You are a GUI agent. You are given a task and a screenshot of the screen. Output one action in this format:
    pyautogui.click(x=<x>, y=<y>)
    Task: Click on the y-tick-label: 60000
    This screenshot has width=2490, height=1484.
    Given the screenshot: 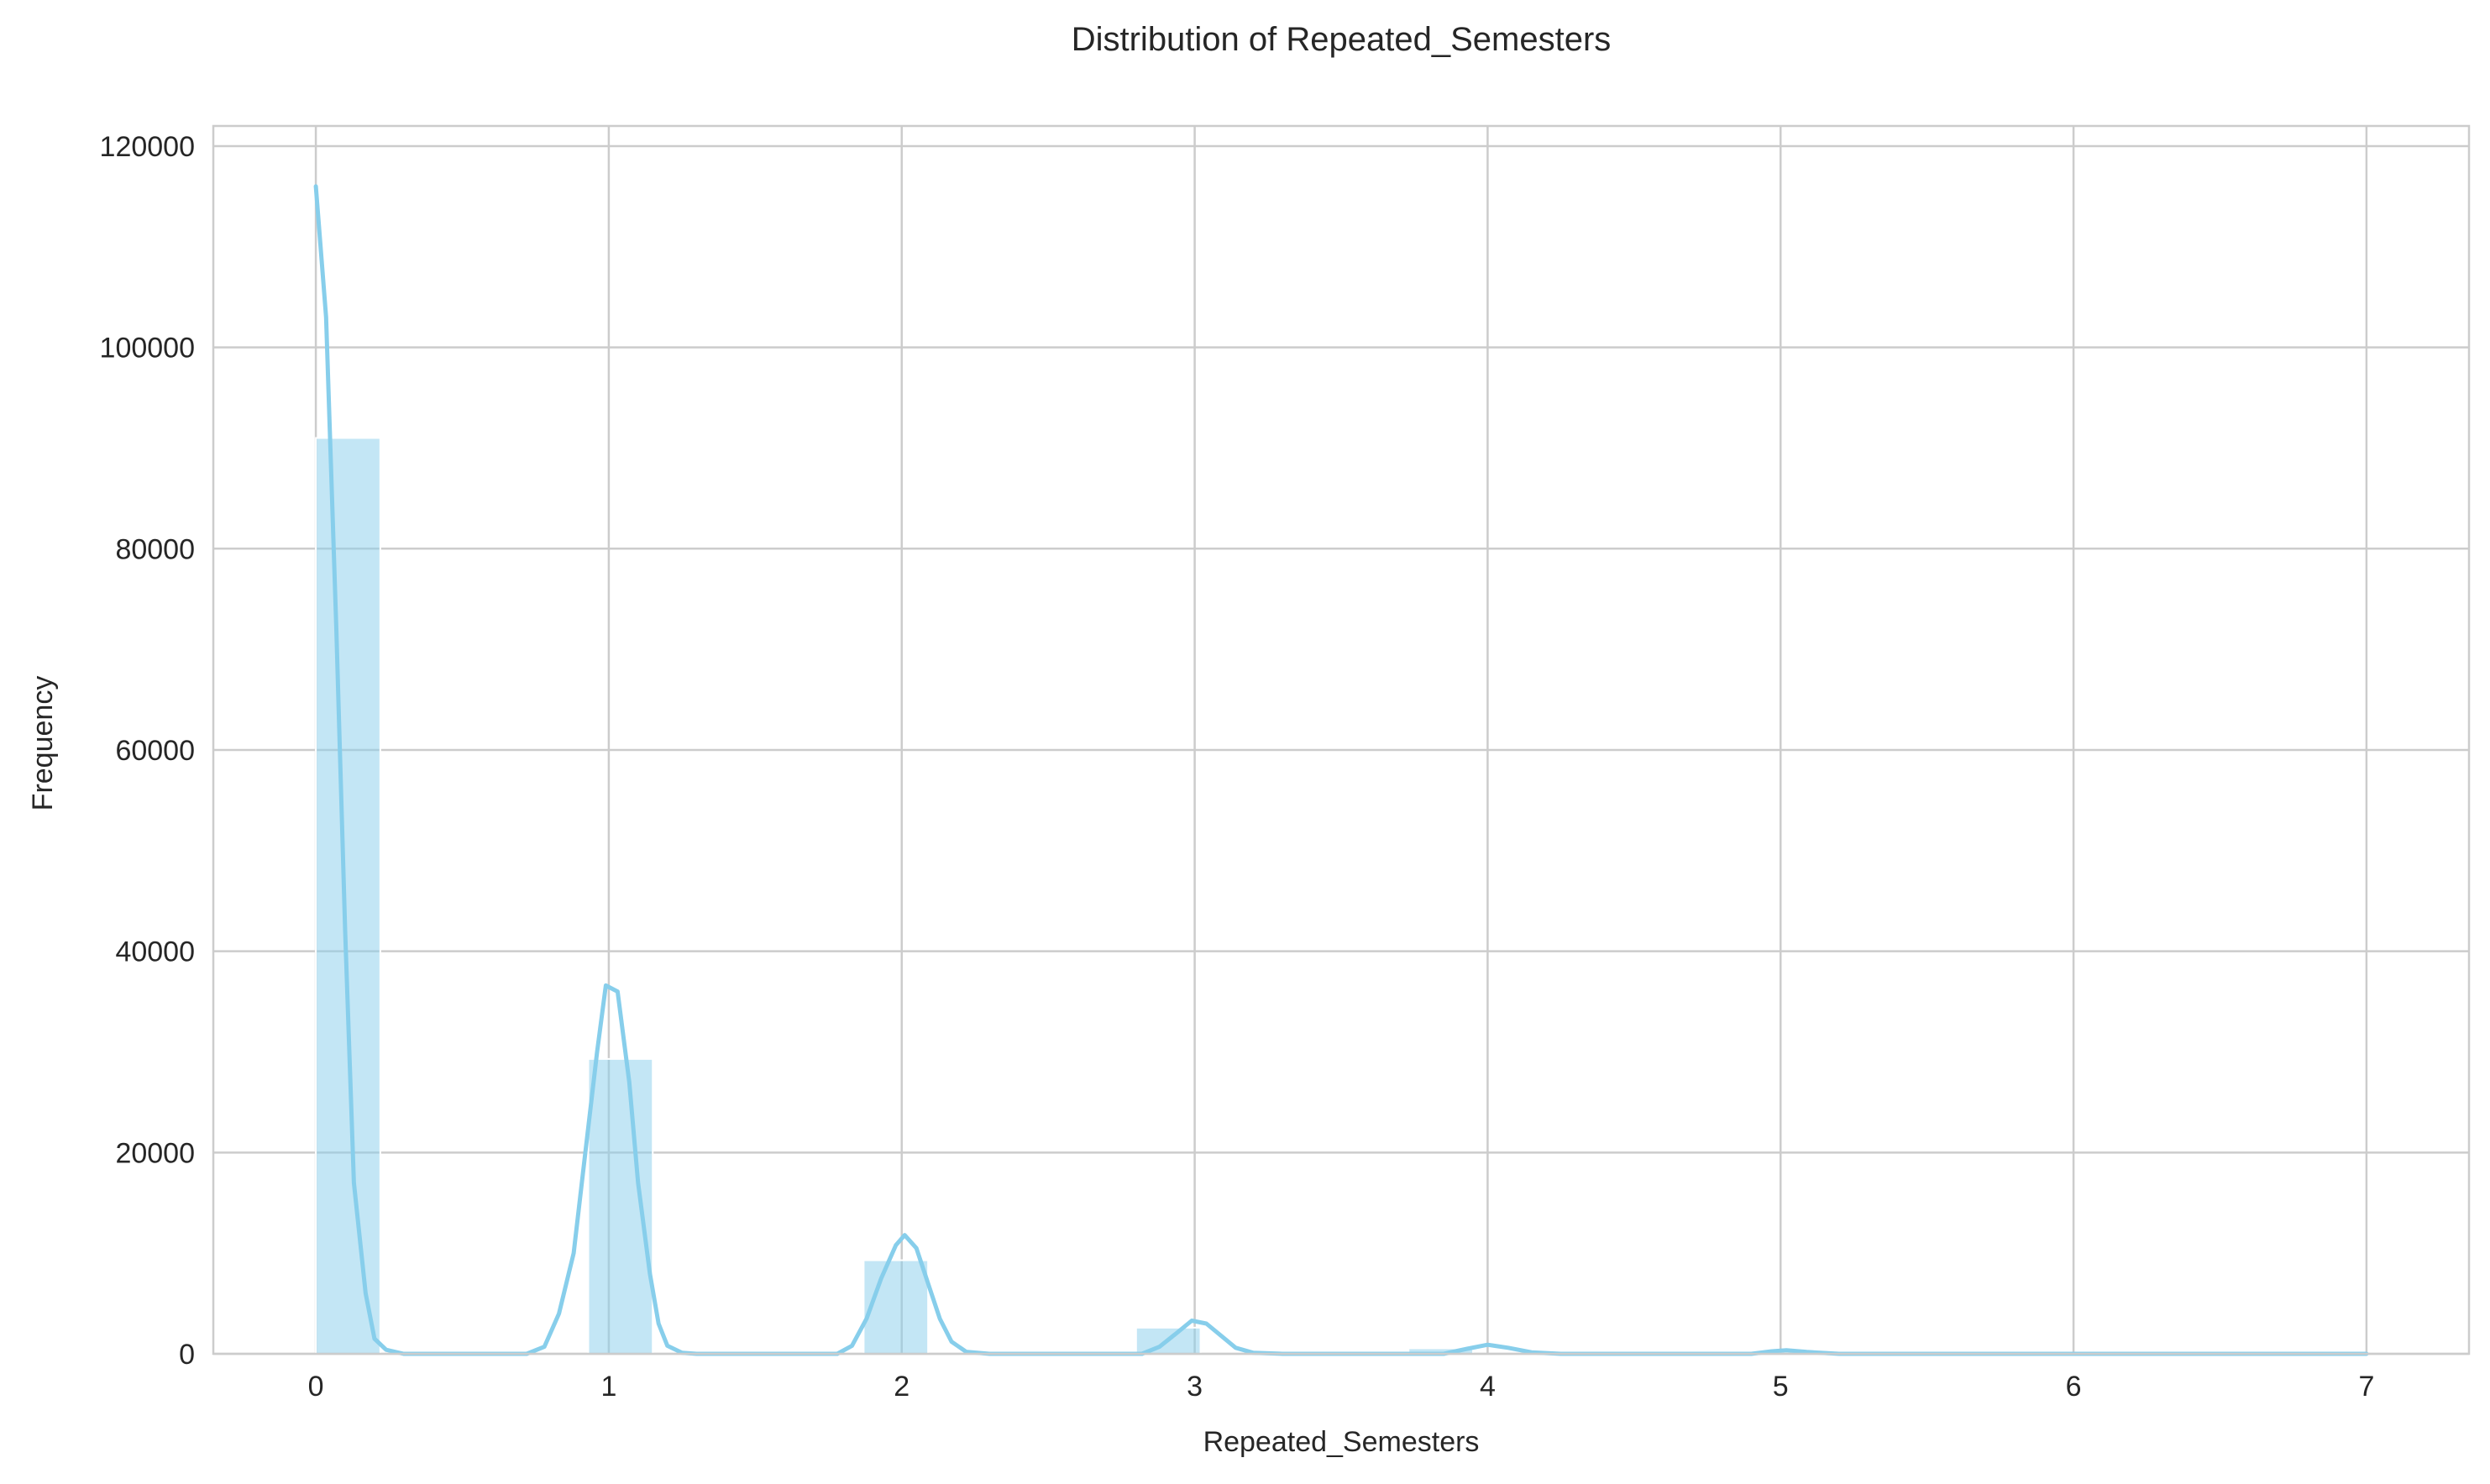 What is the action you would take?
    pyautogui.click(x=155, y=751)
    